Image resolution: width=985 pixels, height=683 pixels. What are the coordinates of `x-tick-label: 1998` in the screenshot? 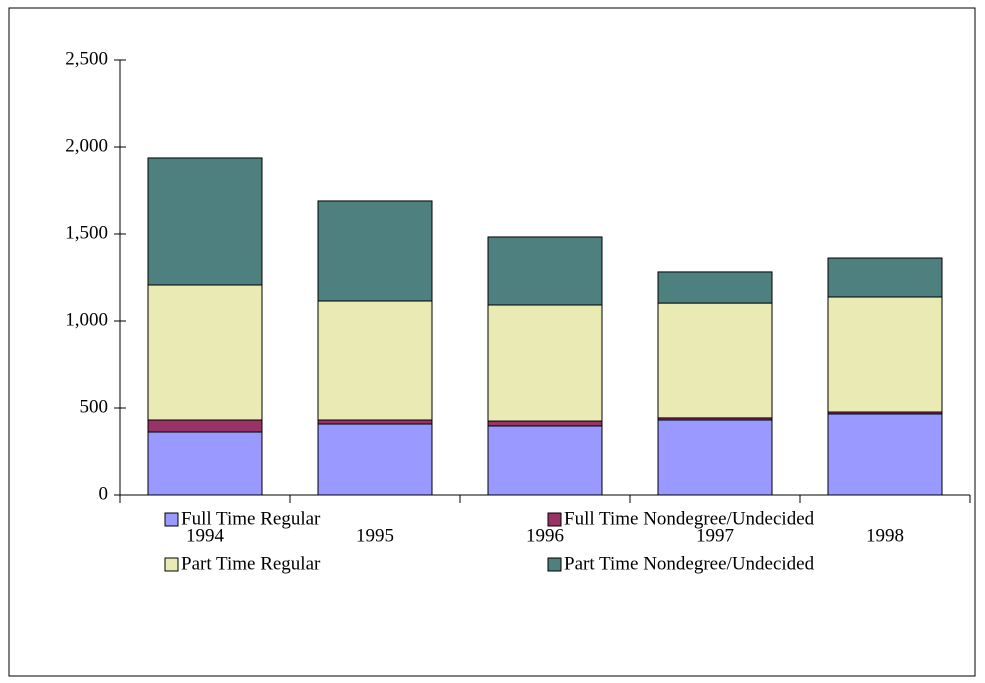 It's located at (885, 535).